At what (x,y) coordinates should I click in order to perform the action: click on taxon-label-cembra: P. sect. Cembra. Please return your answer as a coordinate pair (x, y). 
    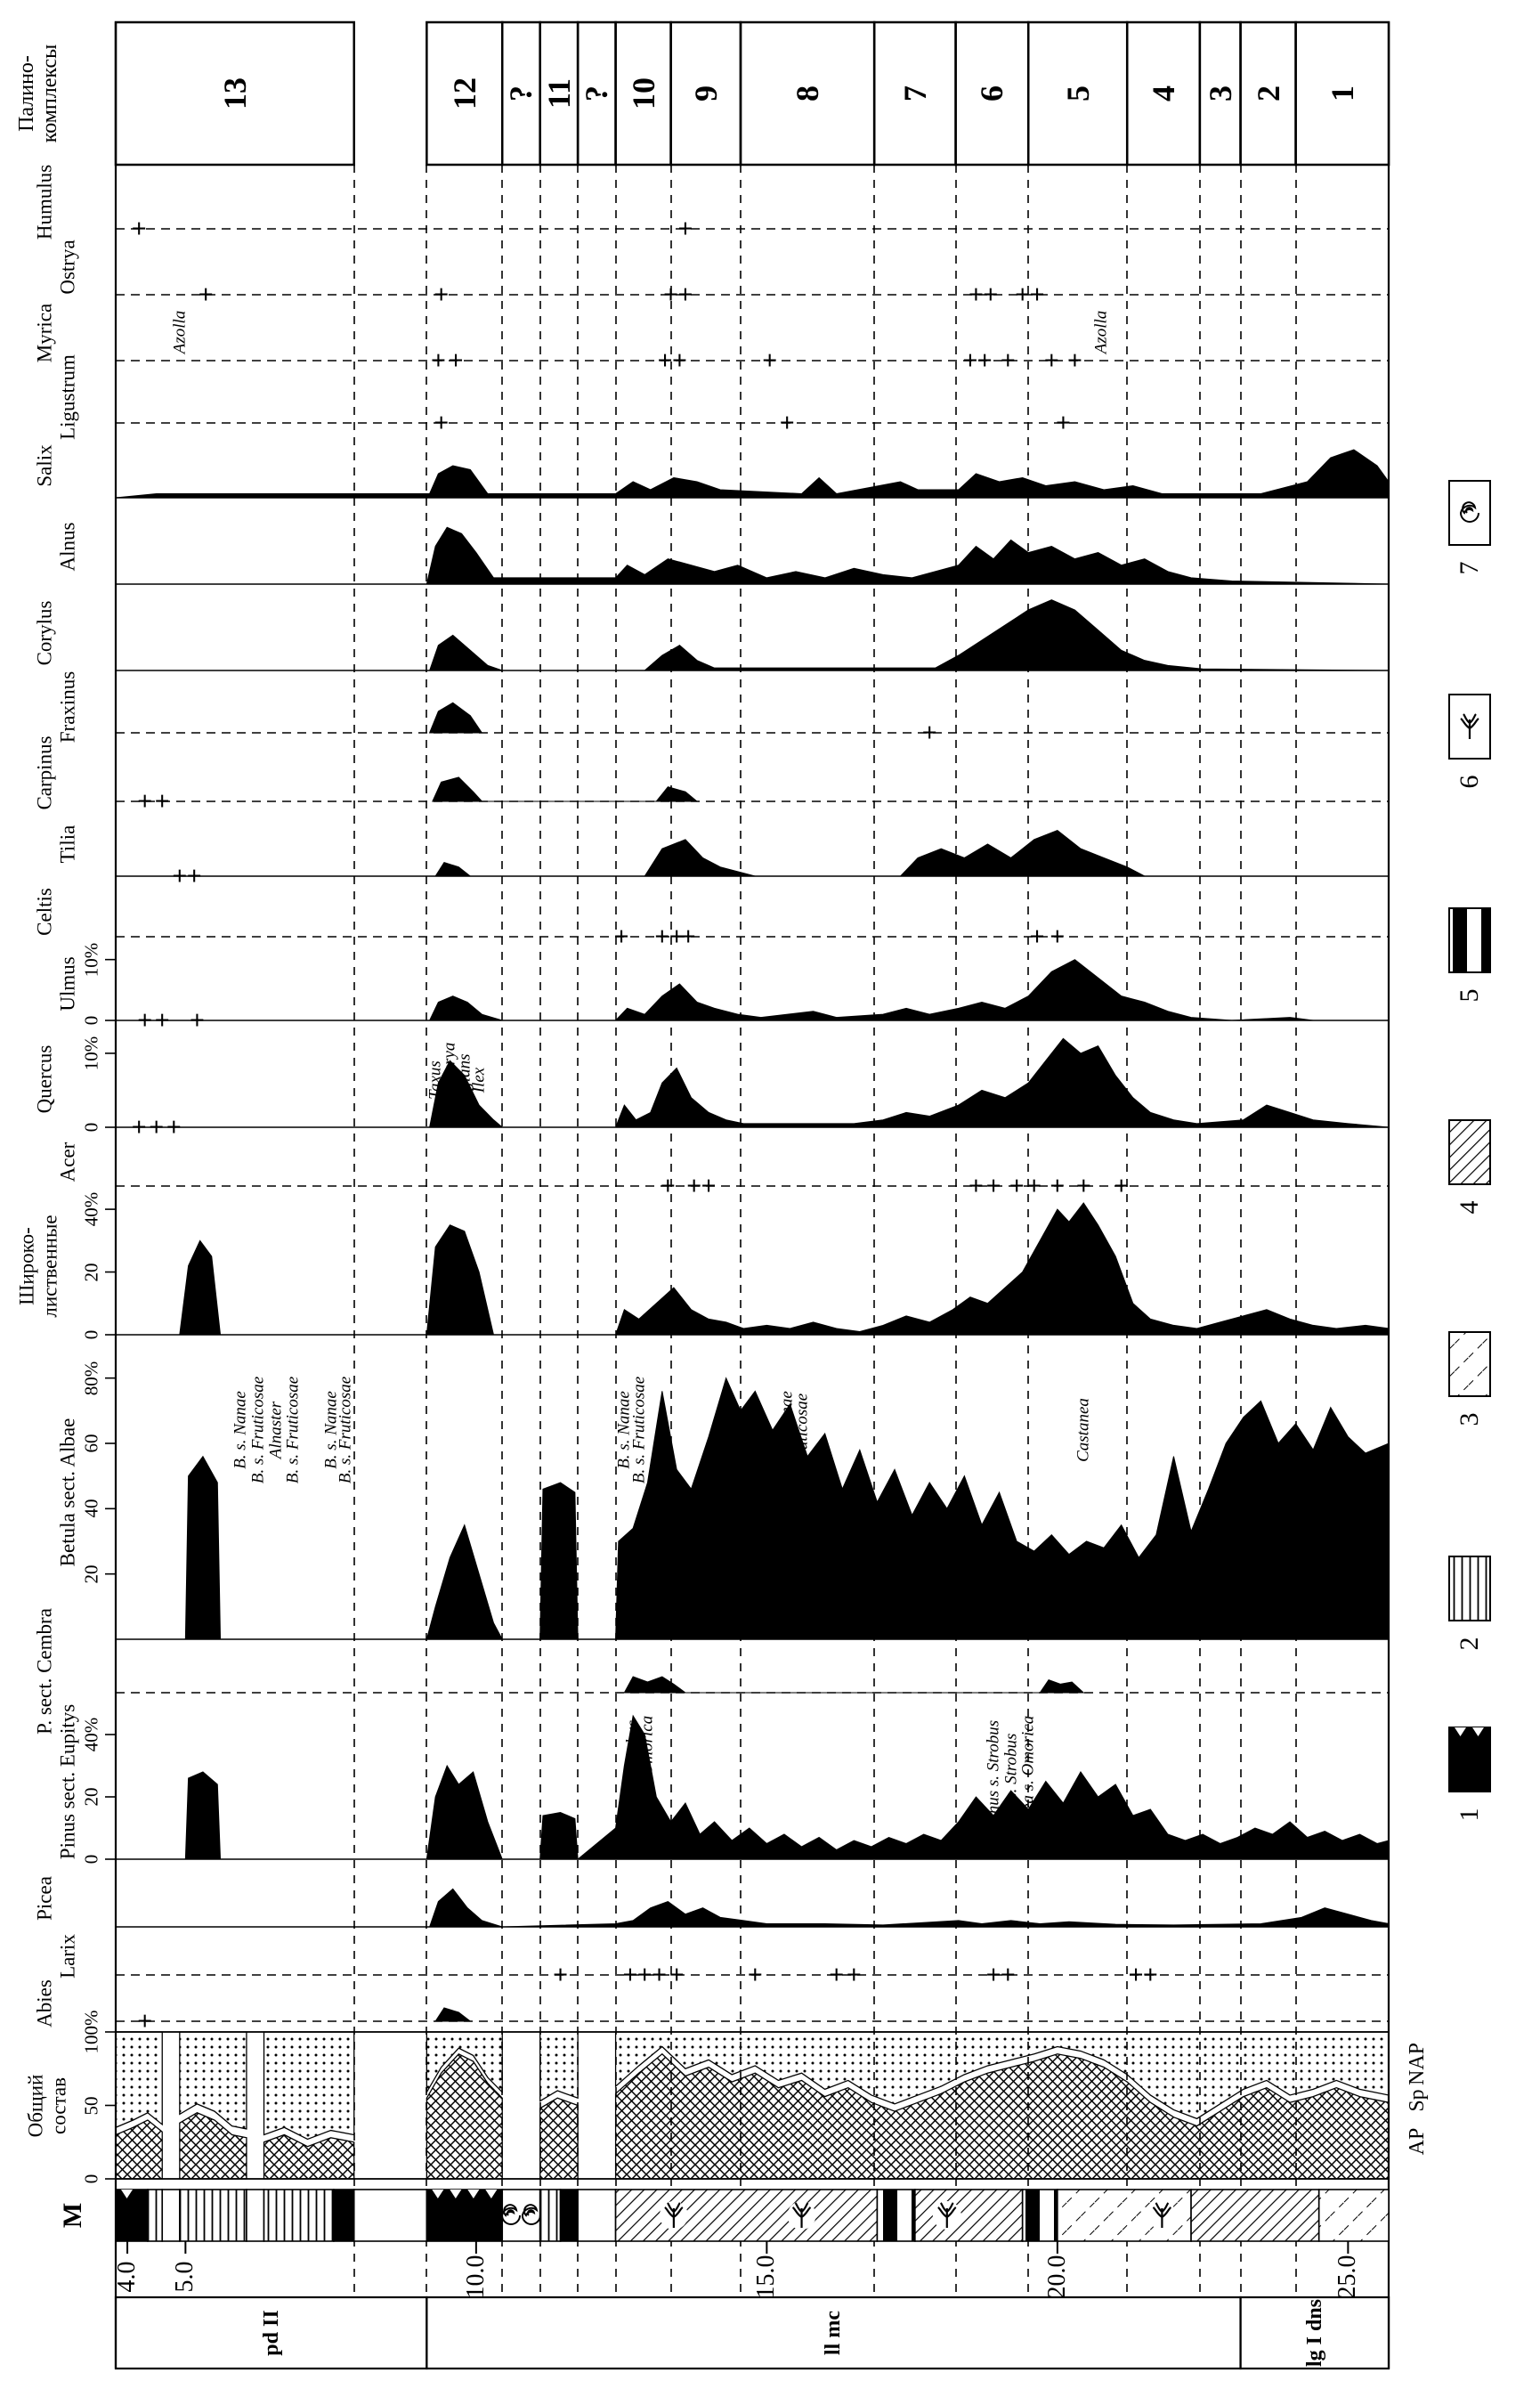
    Looking at the image, I should click on (44, 1671).